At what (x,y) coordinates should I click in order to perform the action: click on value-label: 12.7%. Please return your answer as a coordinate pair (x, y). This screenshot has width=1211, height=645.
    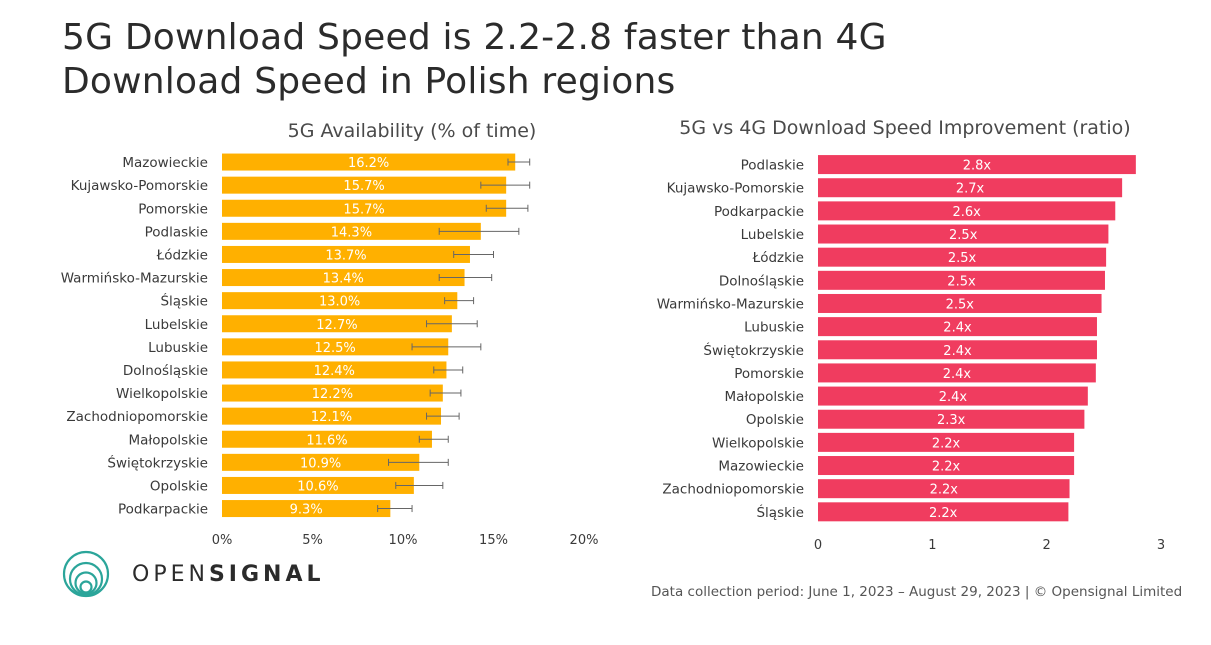
    Looking at the image, I should click on (336, 325).